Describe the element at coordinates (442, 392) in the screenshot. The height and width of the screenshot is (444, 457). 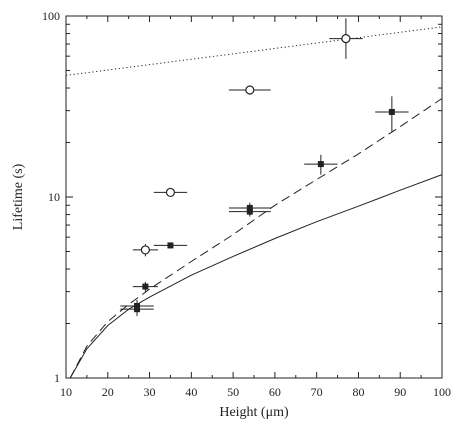
I see `x-tick-label: 100` at that location.